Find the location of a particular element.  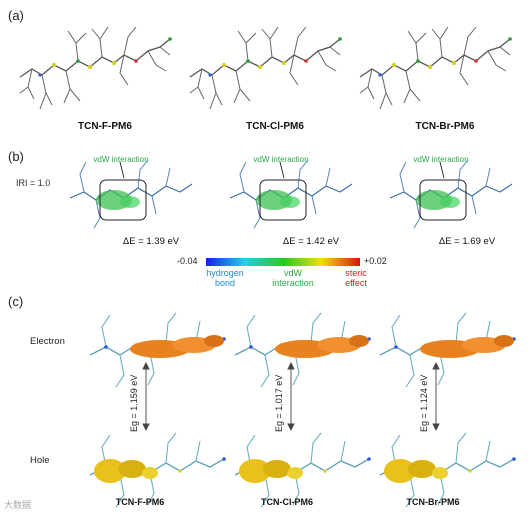

name-a-cl: TCN-Cl-PM6 is located at coordinates (275, 126).